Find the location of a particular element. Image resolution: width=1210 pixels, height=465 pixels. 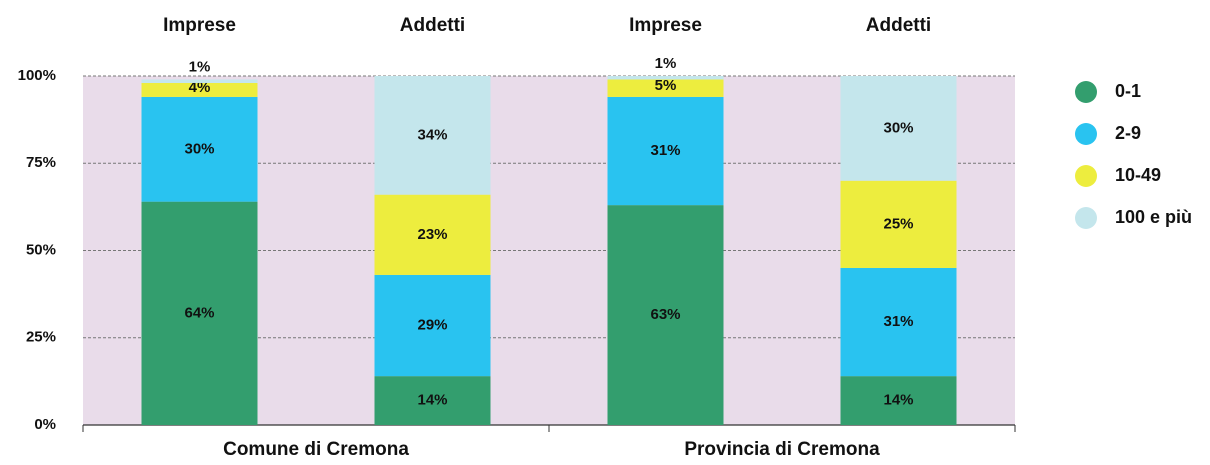

y-tick-label: 0% is located at coordinates (45, 424).